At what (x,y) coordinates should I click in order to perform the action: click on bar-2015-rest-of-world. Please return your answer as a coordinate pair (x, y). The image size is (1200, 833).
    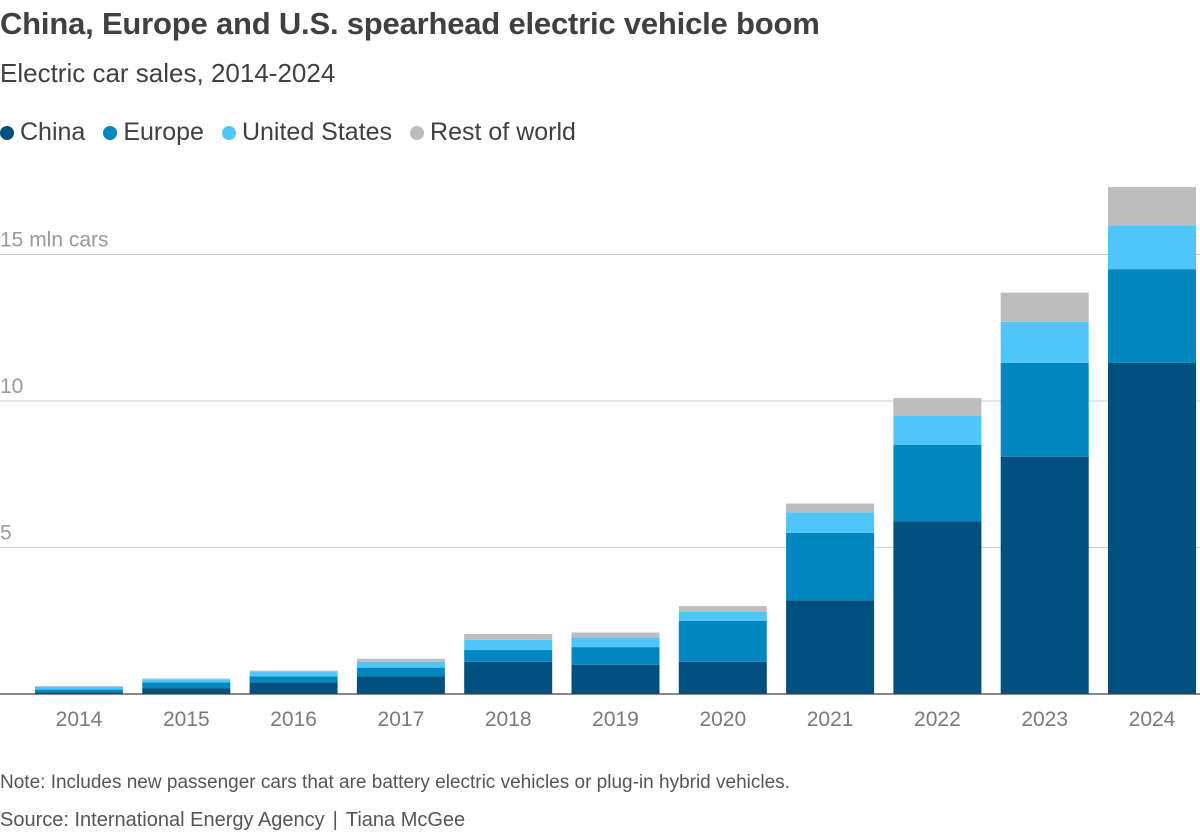
    Looking at the image, I should click on (186, 679).